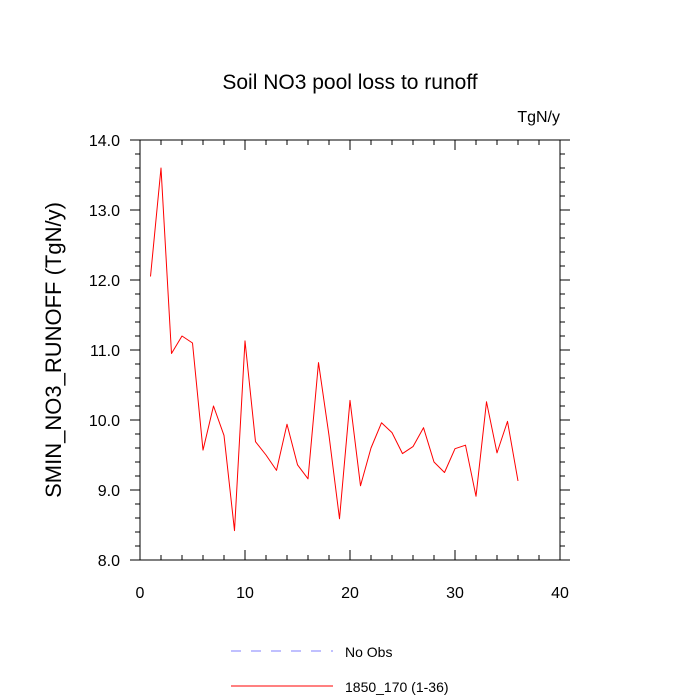  I want to click on x-tick-label: 30, so click(455, 593).